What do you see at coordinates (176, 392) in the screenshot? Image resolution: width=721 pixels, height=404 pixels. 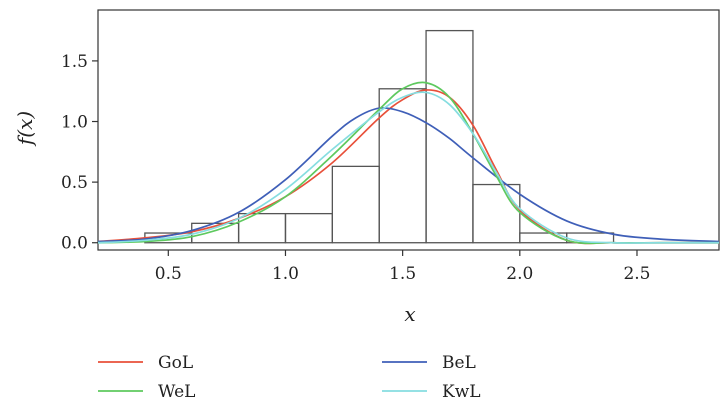 I see `legend-label: WeL` at bounding box center [176, 392].